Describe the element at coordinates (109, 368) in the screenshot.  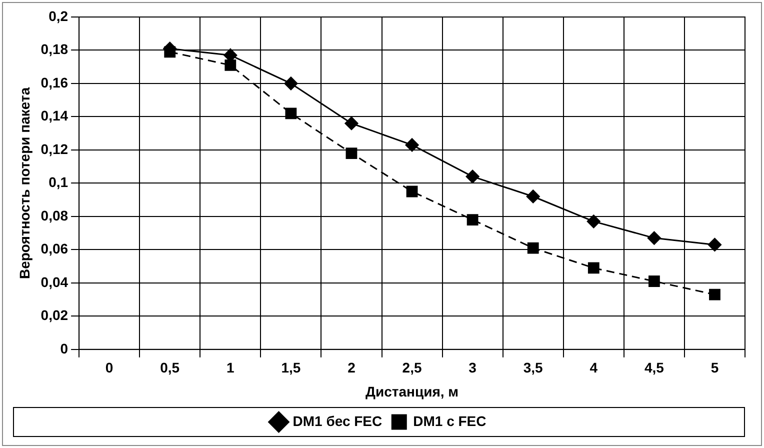
I see `x-tick-label: 0` at that location.